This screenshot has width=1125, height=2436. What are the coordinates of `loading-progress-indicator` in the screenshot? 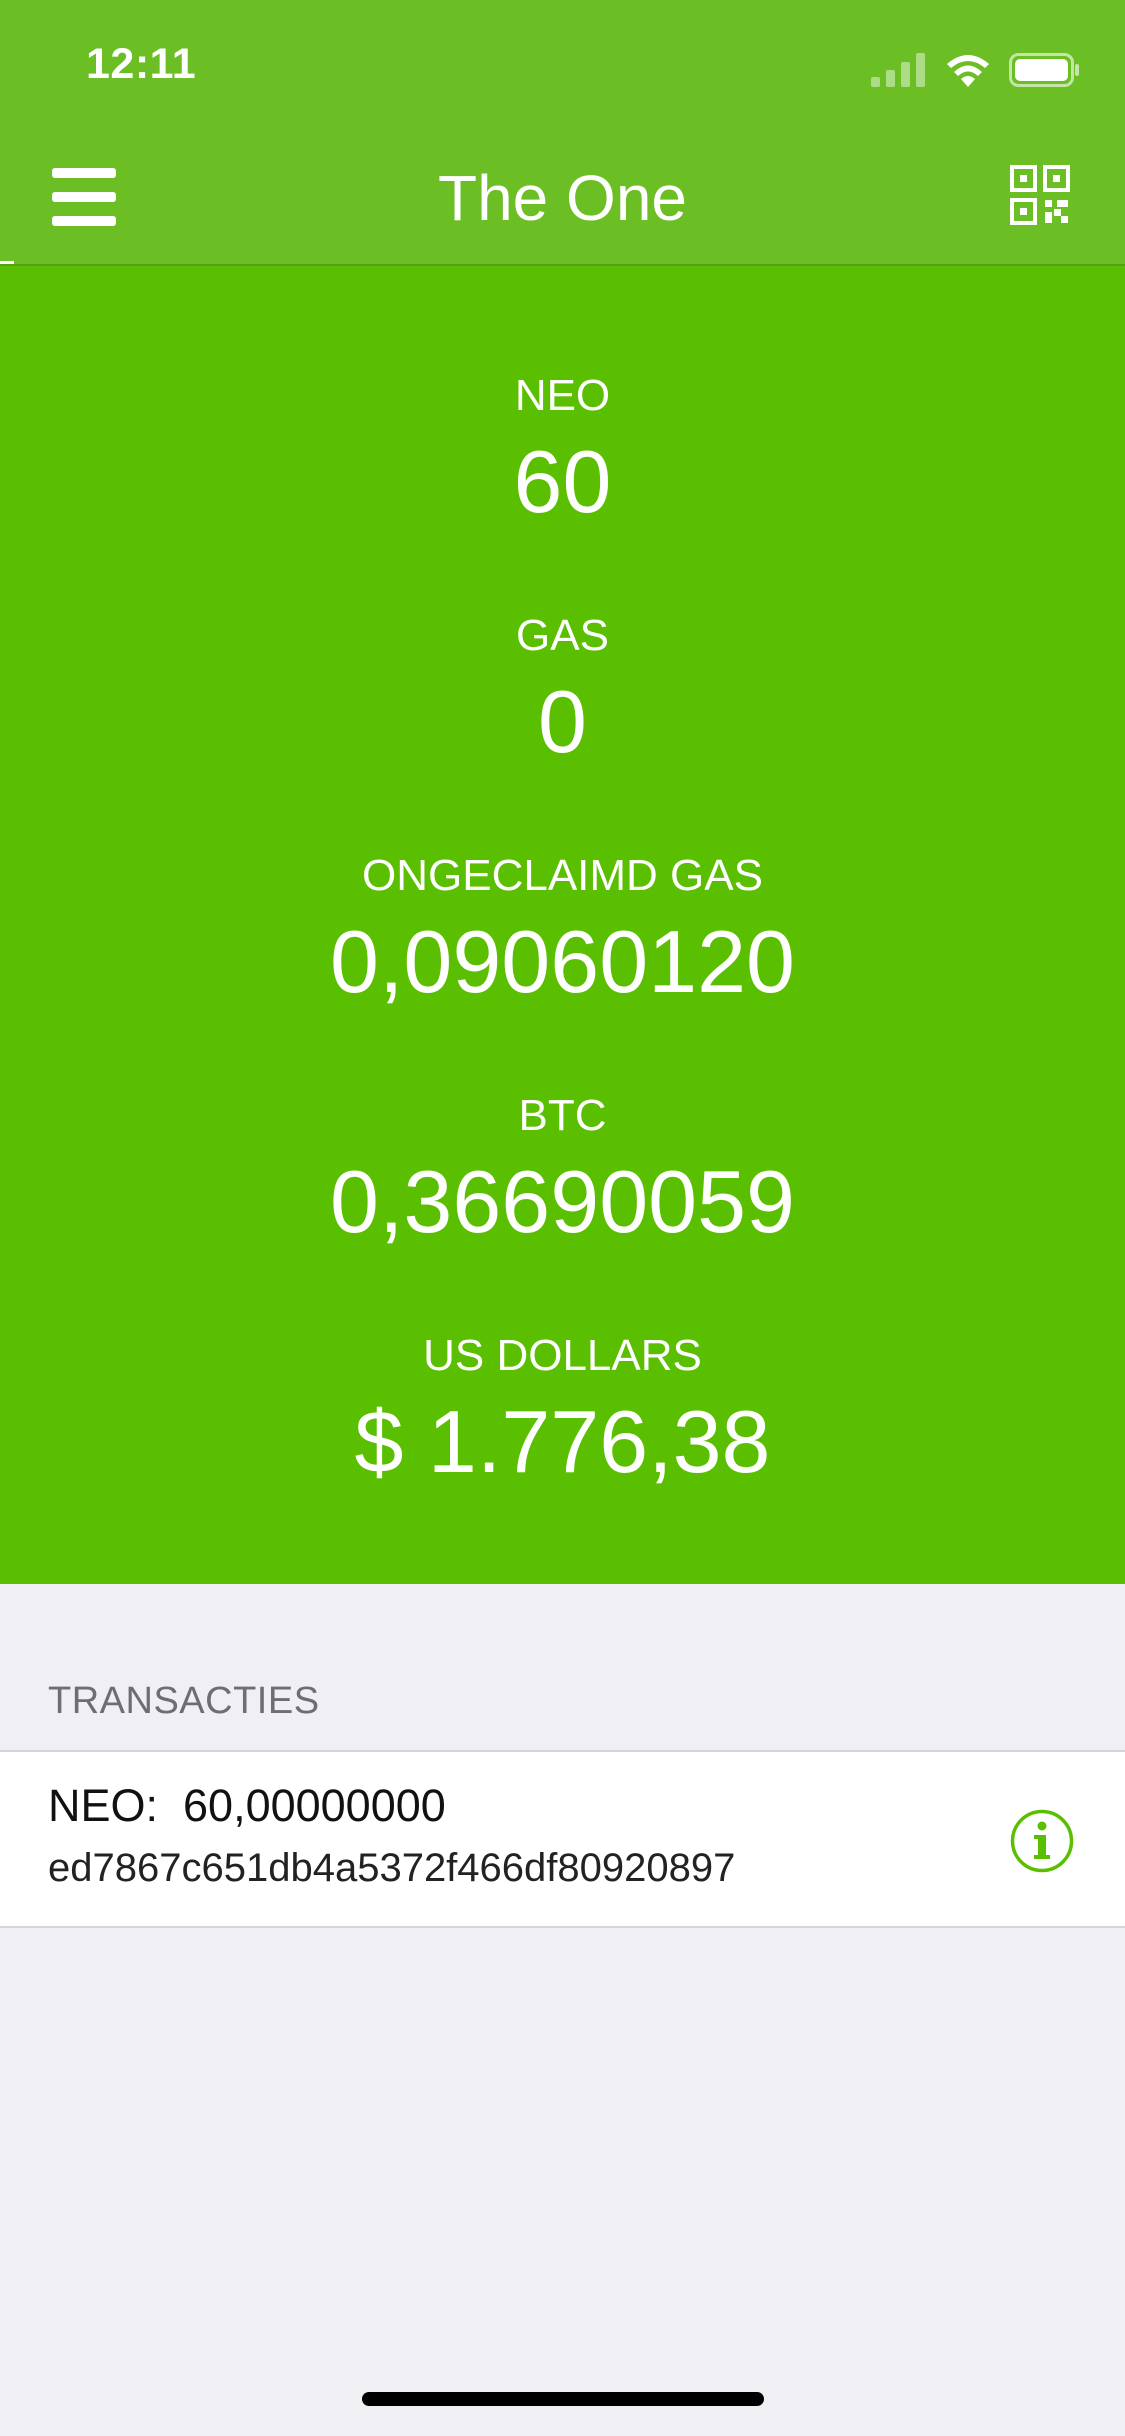 It's located at (7, 263).